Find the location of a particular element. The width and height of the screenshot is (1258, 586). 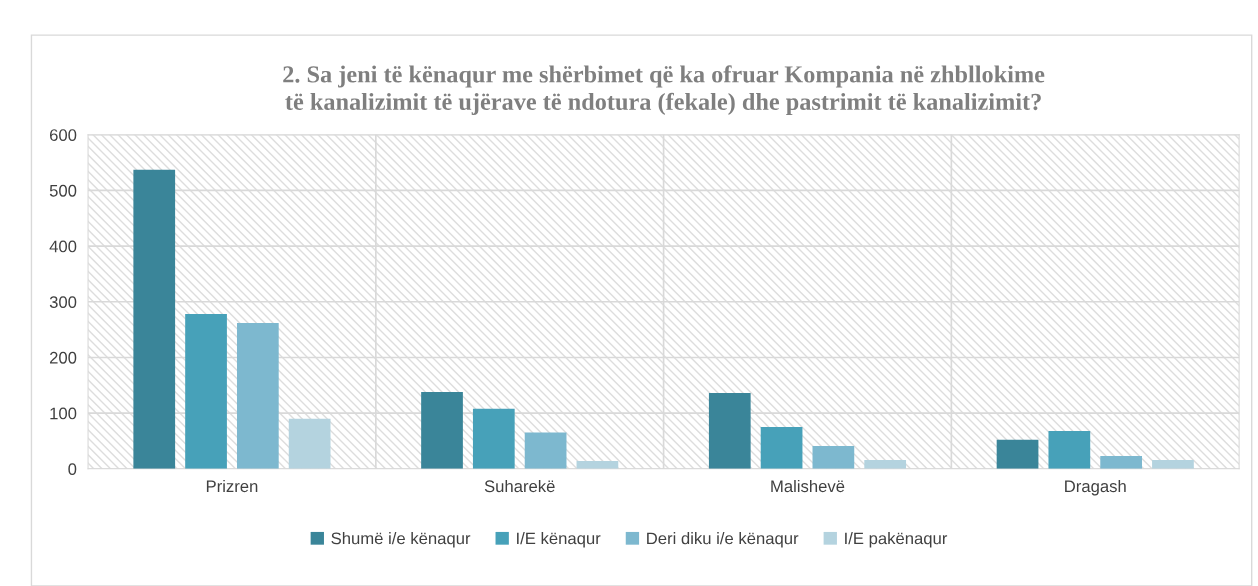

y-tick-label: 500 is located at coordinates (63, 190).